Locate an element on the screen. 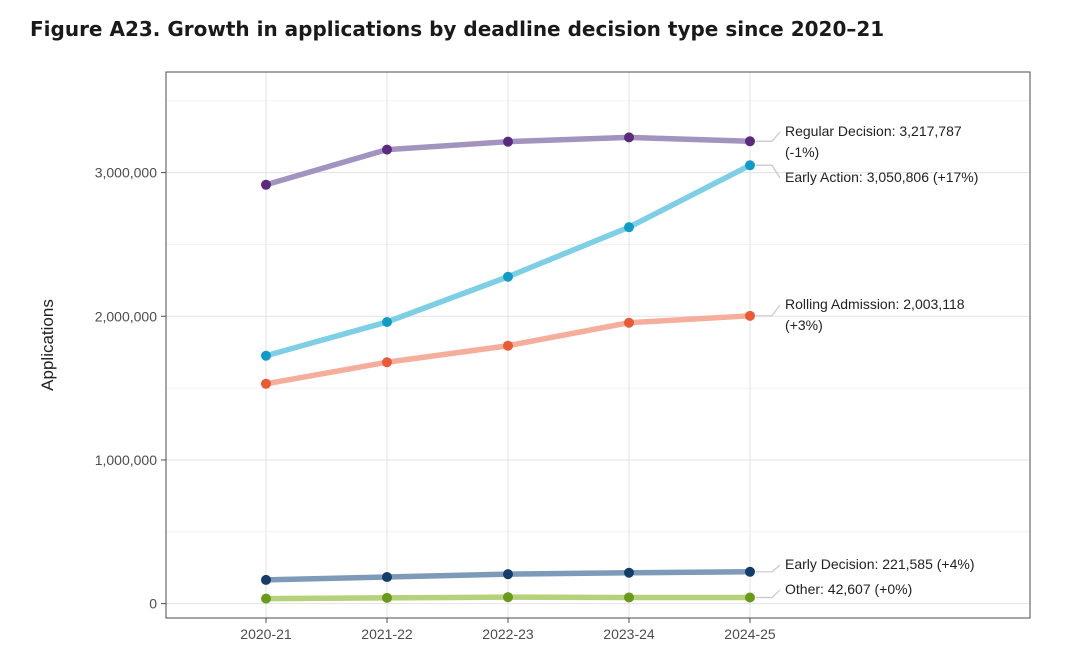 The height and width of the screenshot is (645, 1080). label-leader-rolling-admission is located at coordinates (768, 310).